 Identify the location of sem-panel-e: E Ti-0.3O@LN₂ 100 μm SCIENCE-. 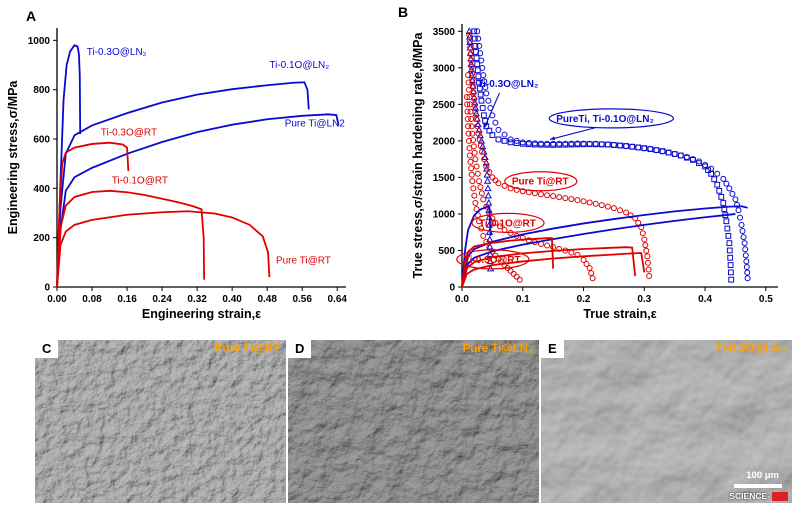
(666, 421).